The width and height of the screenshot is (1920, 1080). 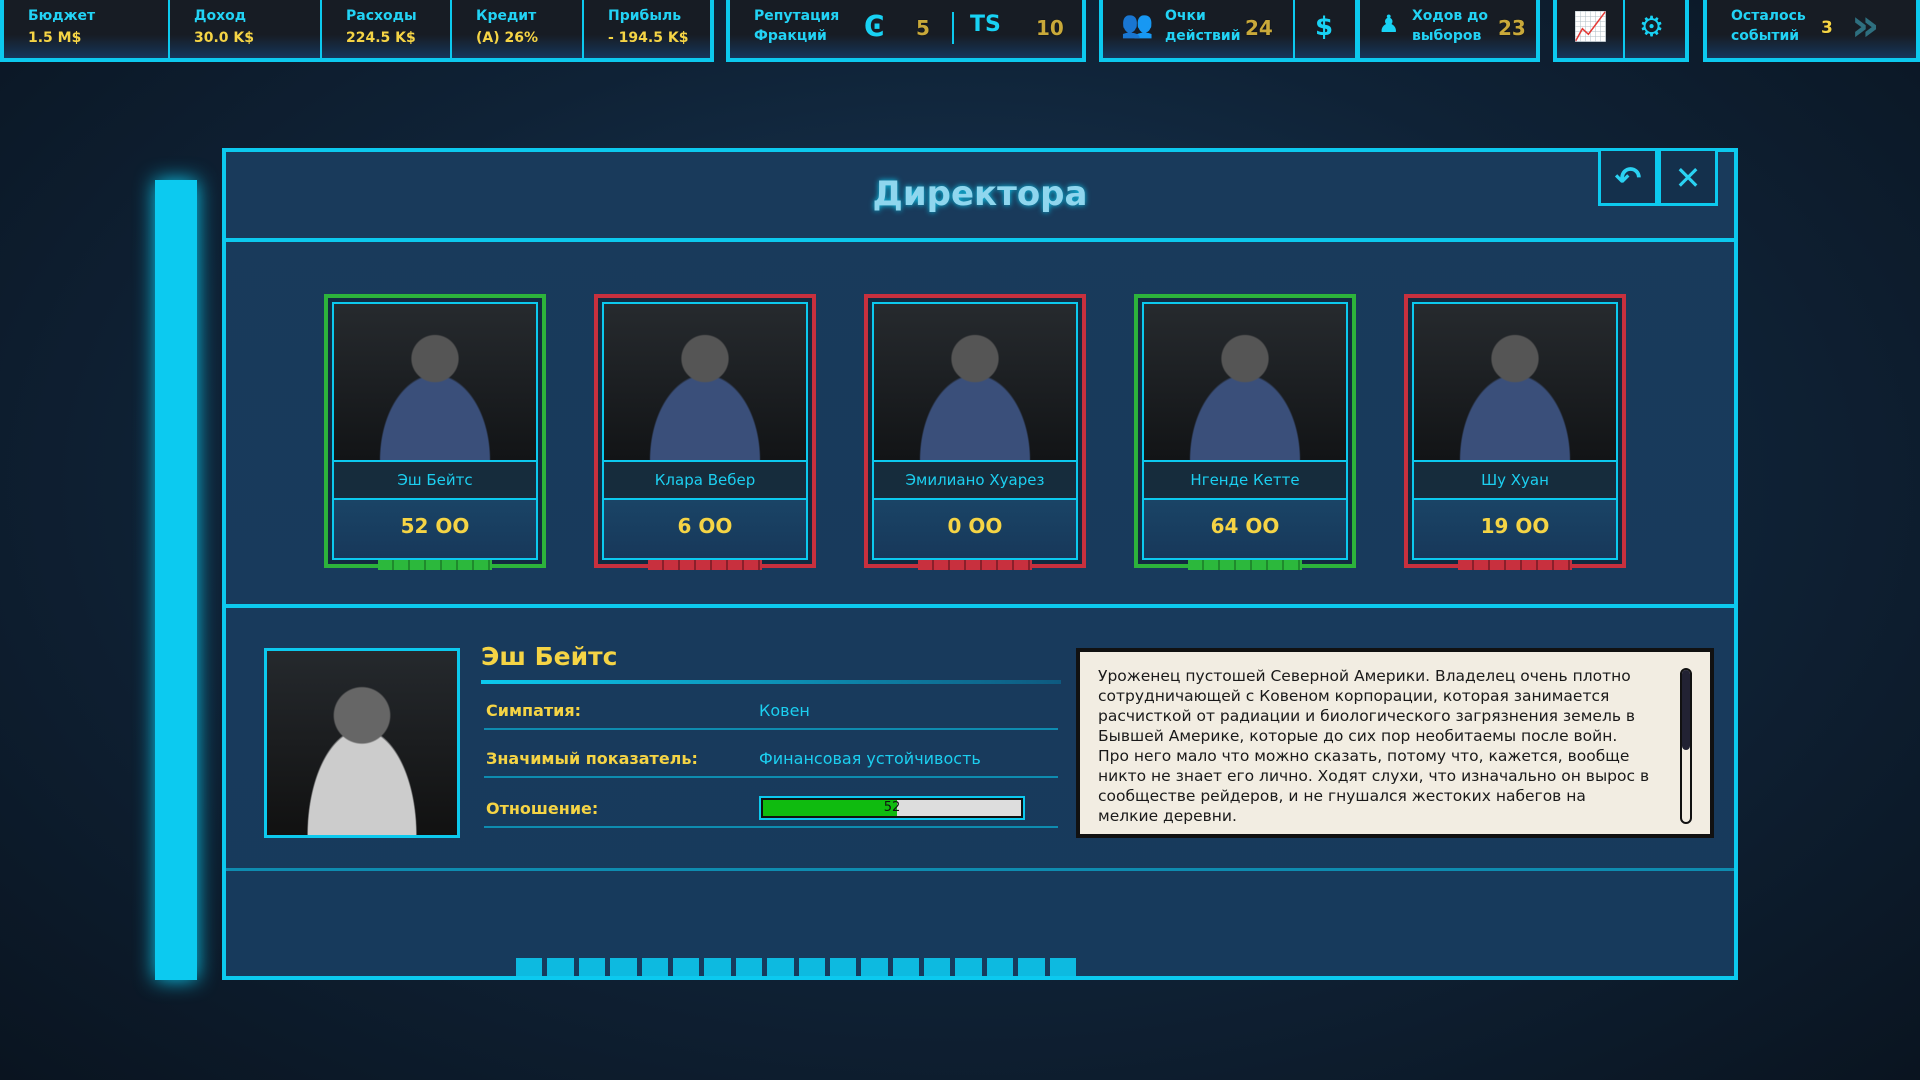 I want to click on stat-value: - 194.5 K$, so click(x=648, y=38).